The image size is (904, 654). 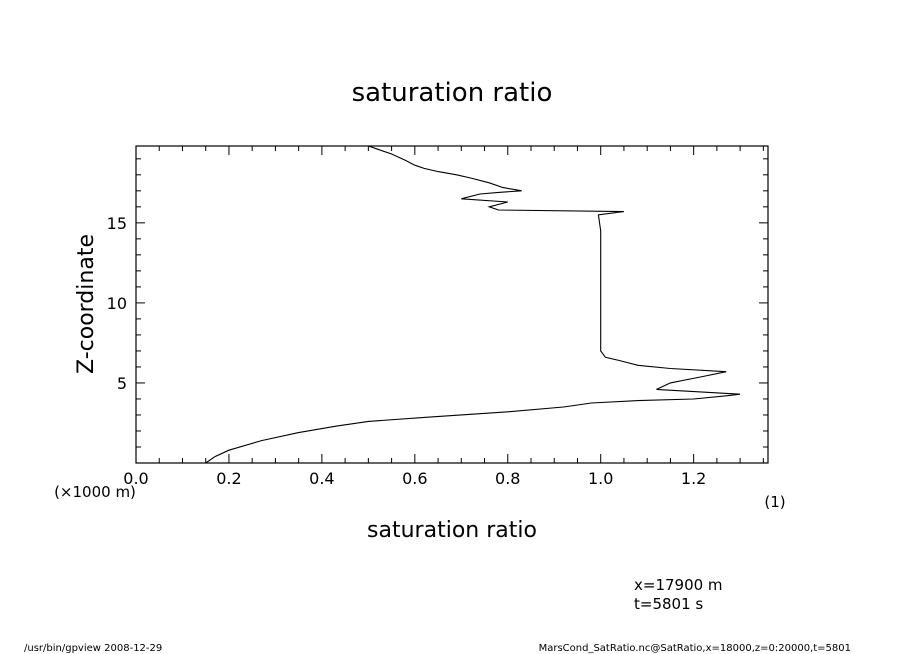 I want to click on x-tick-label: 1.2, so click(x=693, y=478).